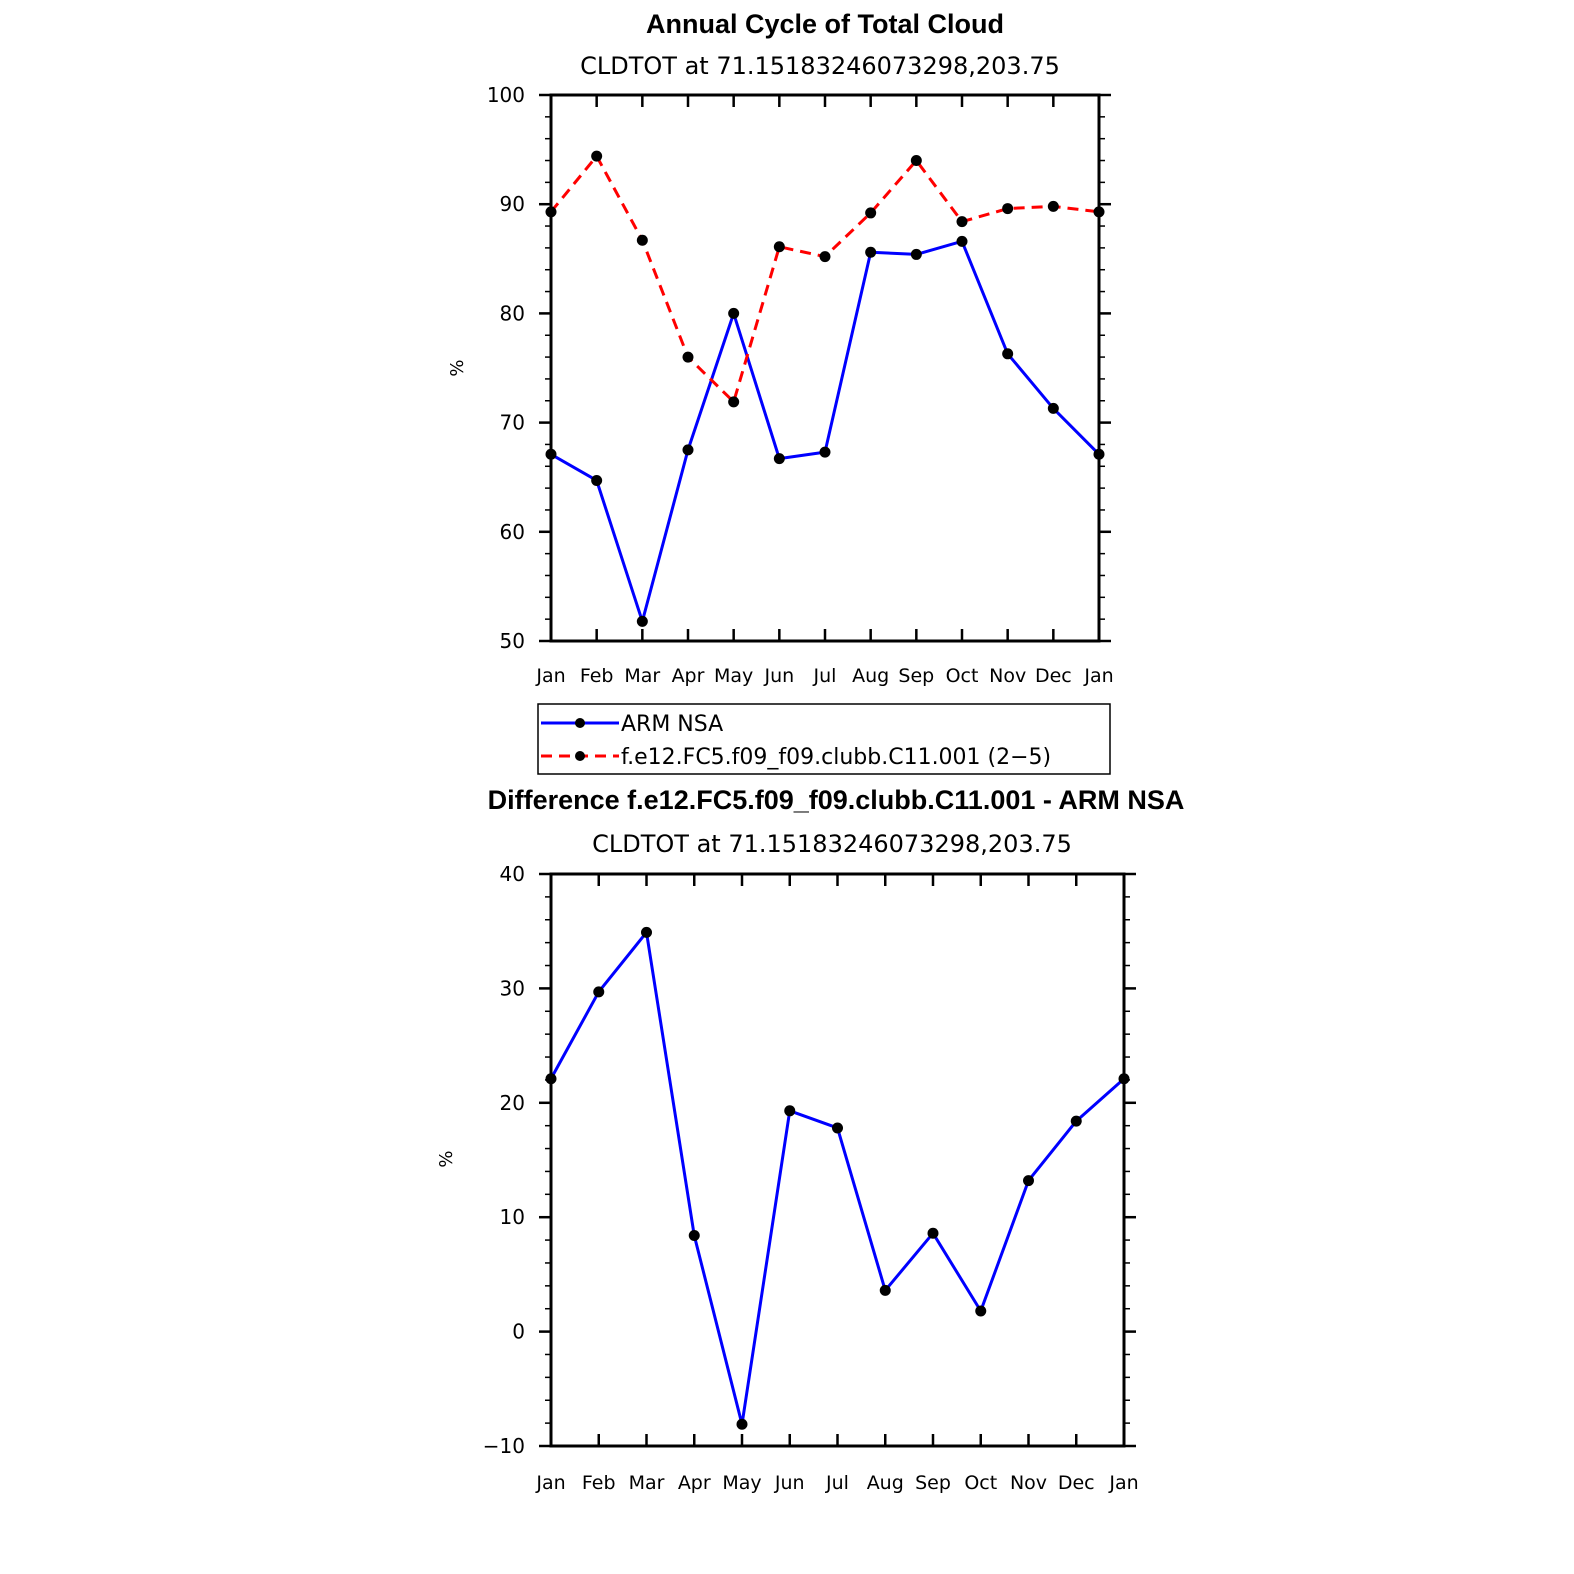  Describe the element at coordinates (512, 988) in the screenshot. I see `y-tick-label: 30` at that location.